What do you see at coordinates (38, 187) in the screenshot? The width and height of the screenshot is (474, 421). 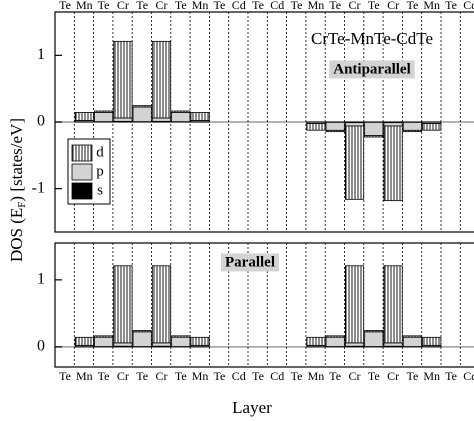 I see `y-tick-label: -1` at bounding box center [38, 187].